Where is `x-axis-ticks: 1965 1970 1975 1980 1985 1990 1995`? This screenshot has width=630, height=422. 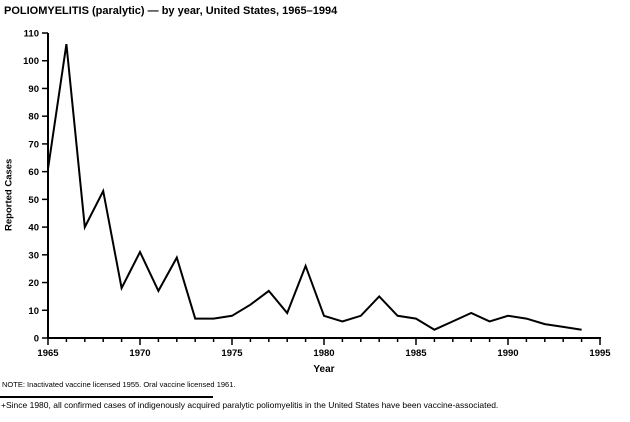
x-axis-ticks: 1965 1970 1975 1980 1985 1990 1995 is located at coordinates (324, 348).